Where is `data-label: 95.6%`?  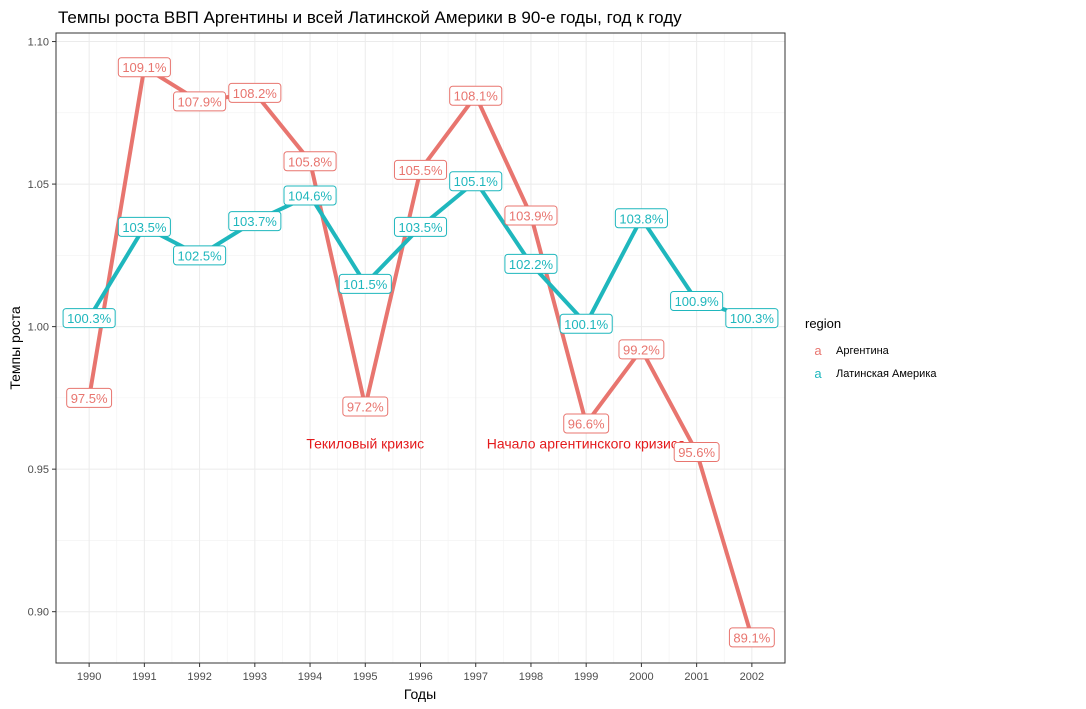 data-label: 95.6% is located at coordinates (696, 452).